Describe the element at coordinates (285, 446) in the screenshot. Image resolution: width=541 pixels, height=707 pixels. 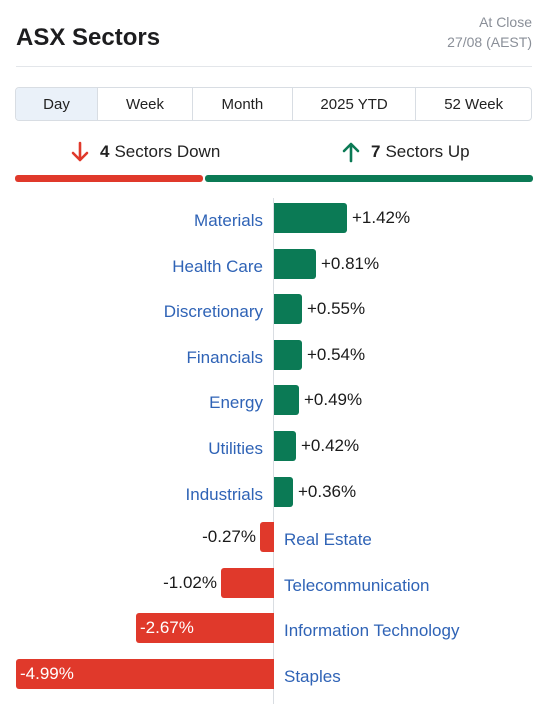
I see `bar-utilities` at that location.